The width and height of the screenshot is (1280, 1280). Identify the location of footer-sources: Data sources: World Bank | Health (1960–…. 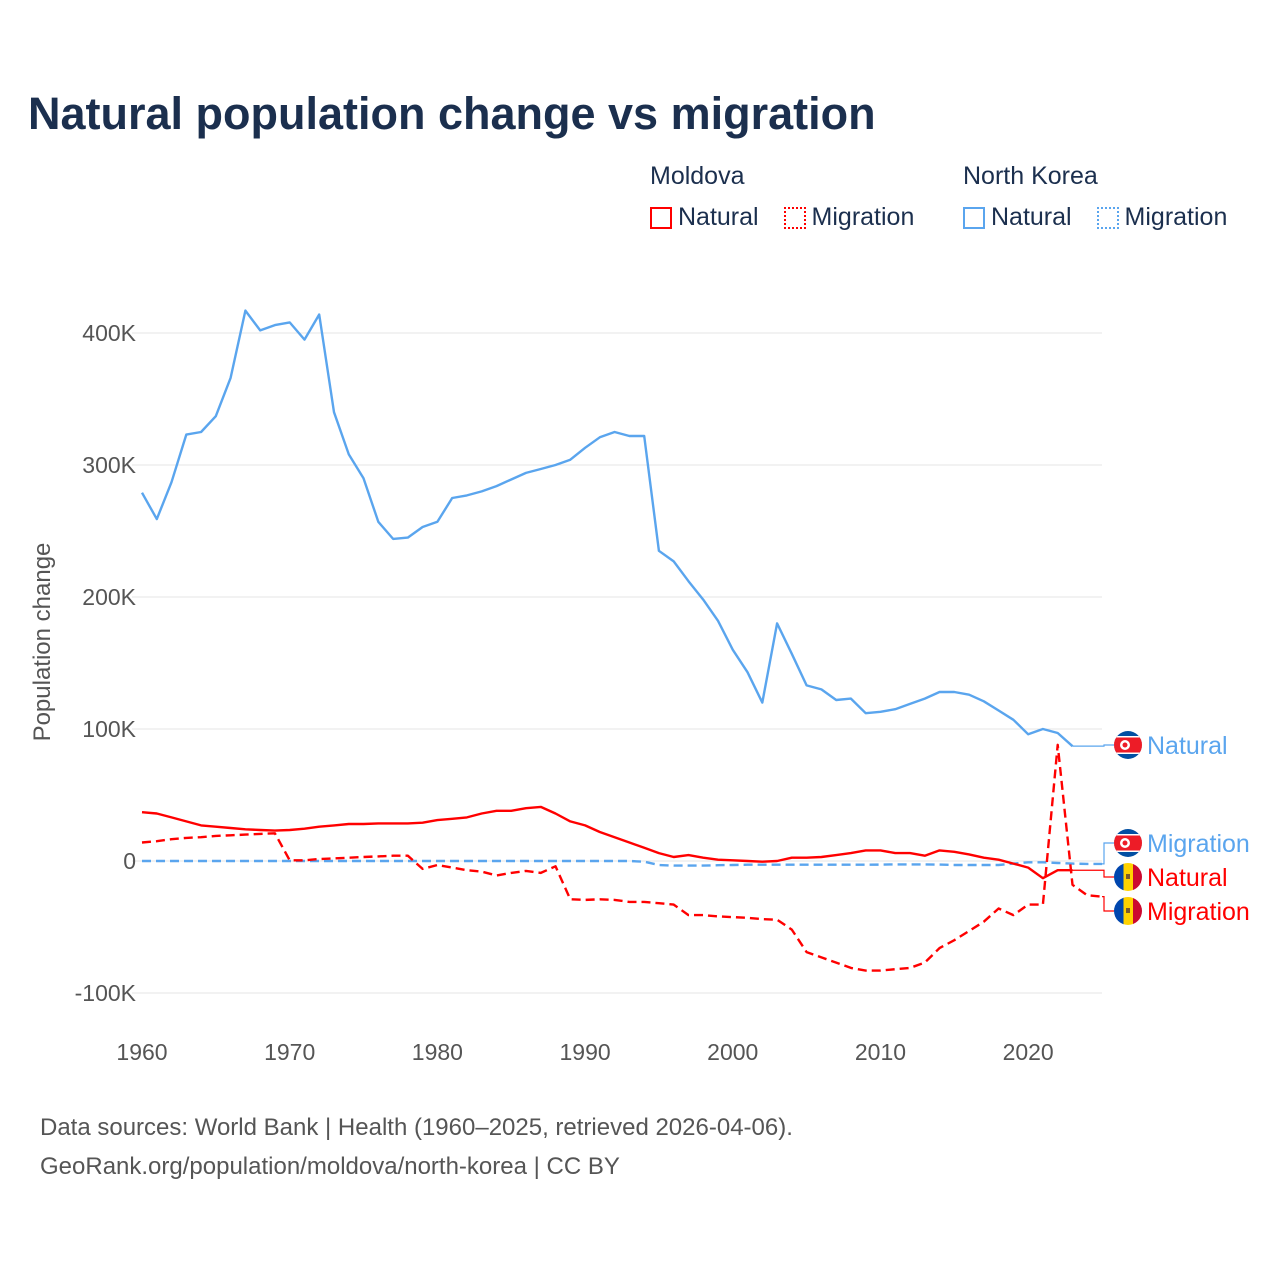
(416, 1127).